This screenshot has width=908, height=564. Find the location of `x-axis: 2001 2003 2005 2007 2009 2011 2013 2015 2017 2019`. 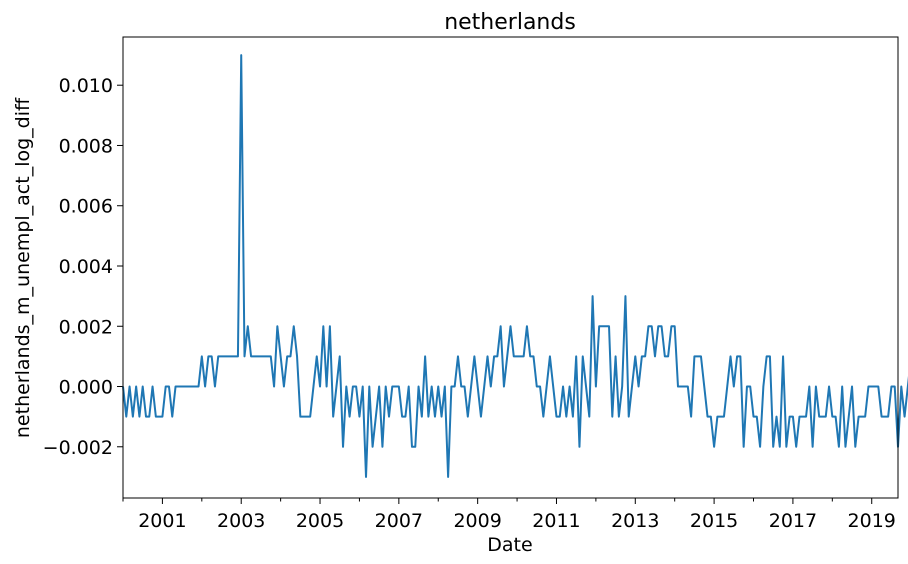

x-axis: 2001 2003 2005 2007 2009 2011 2013 2015 2017 2019 is located at coordinates (509, 515).